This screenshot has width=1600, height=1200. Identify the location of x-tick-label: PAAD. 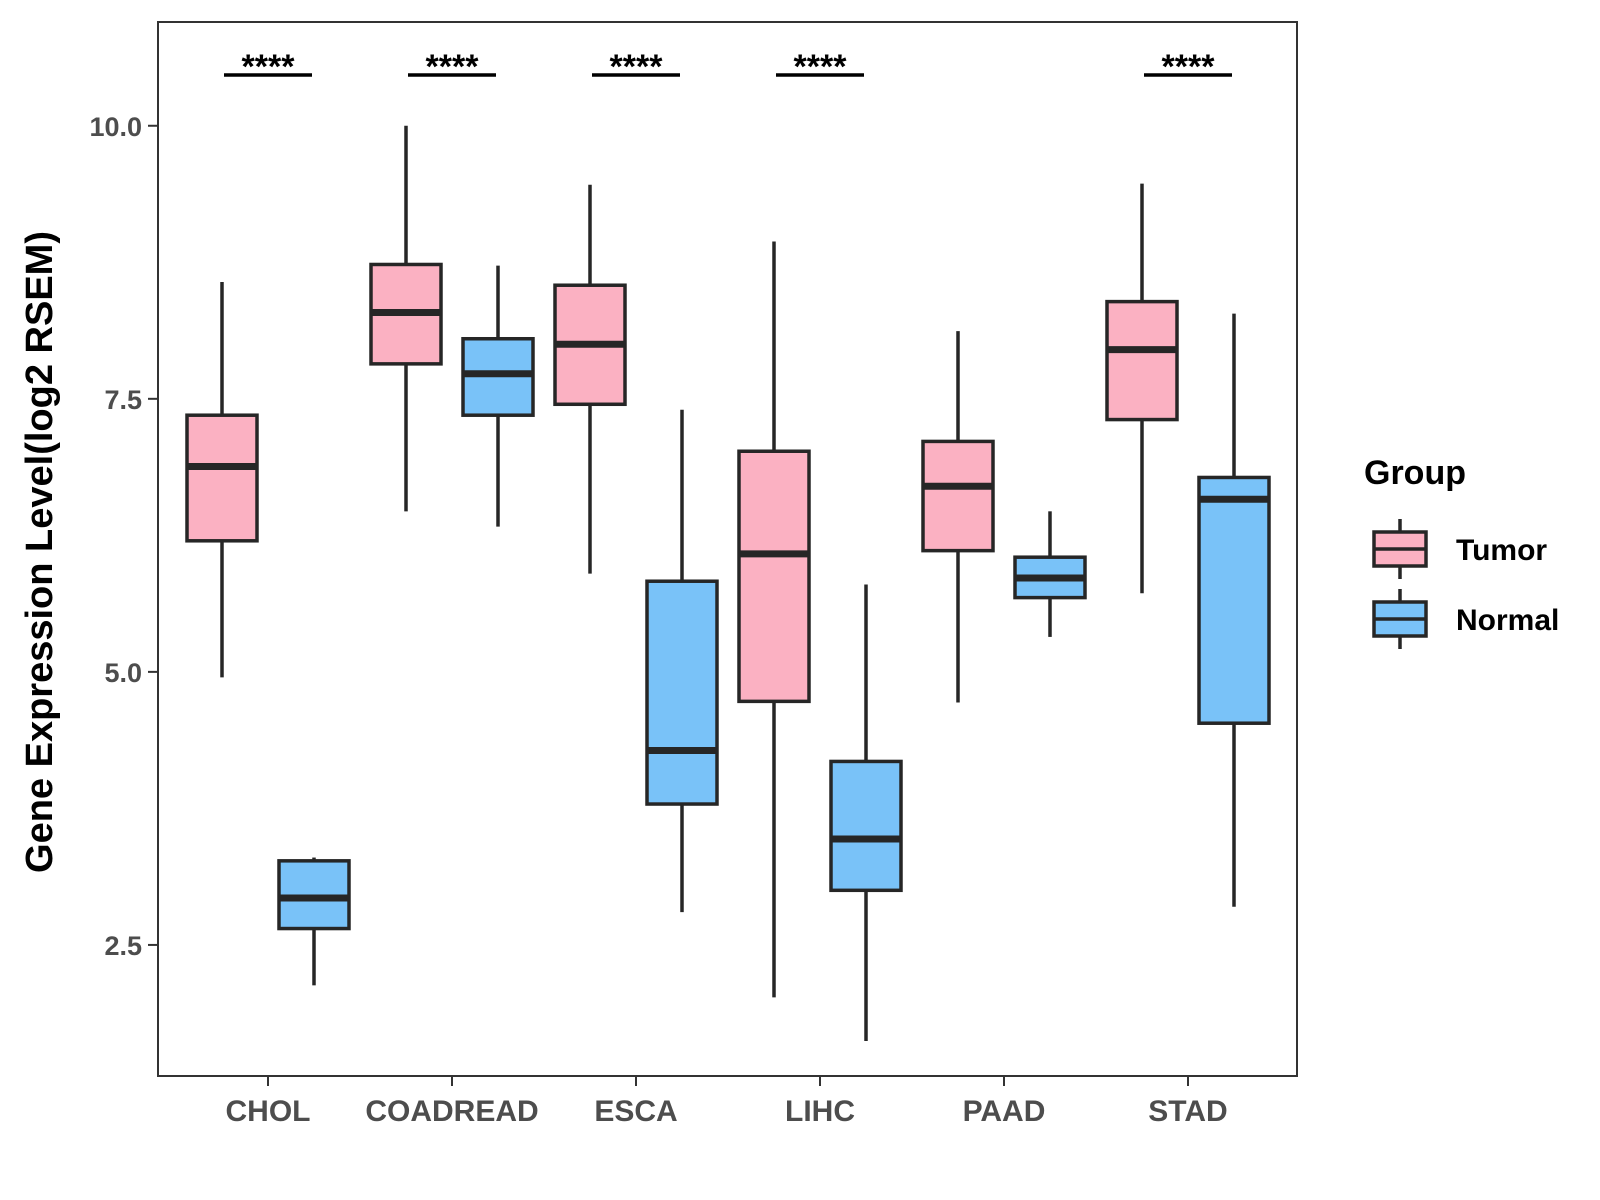
(1004, 1111).